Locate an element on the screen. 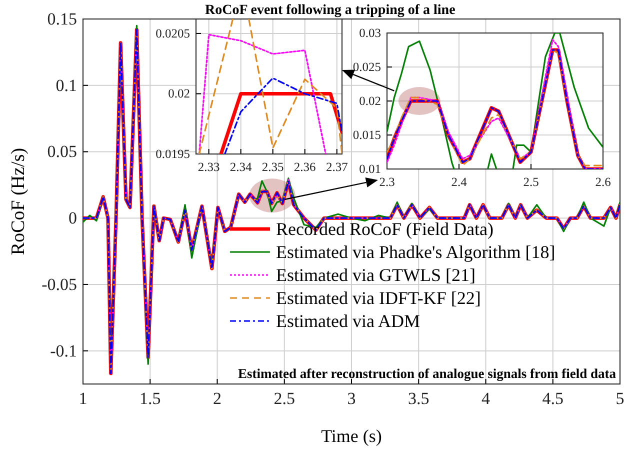 The width and height of the screenshot is (634, 450). annotation: Estimated after reconstruction of analogue signals from field data is located at coordinates (427, 373).